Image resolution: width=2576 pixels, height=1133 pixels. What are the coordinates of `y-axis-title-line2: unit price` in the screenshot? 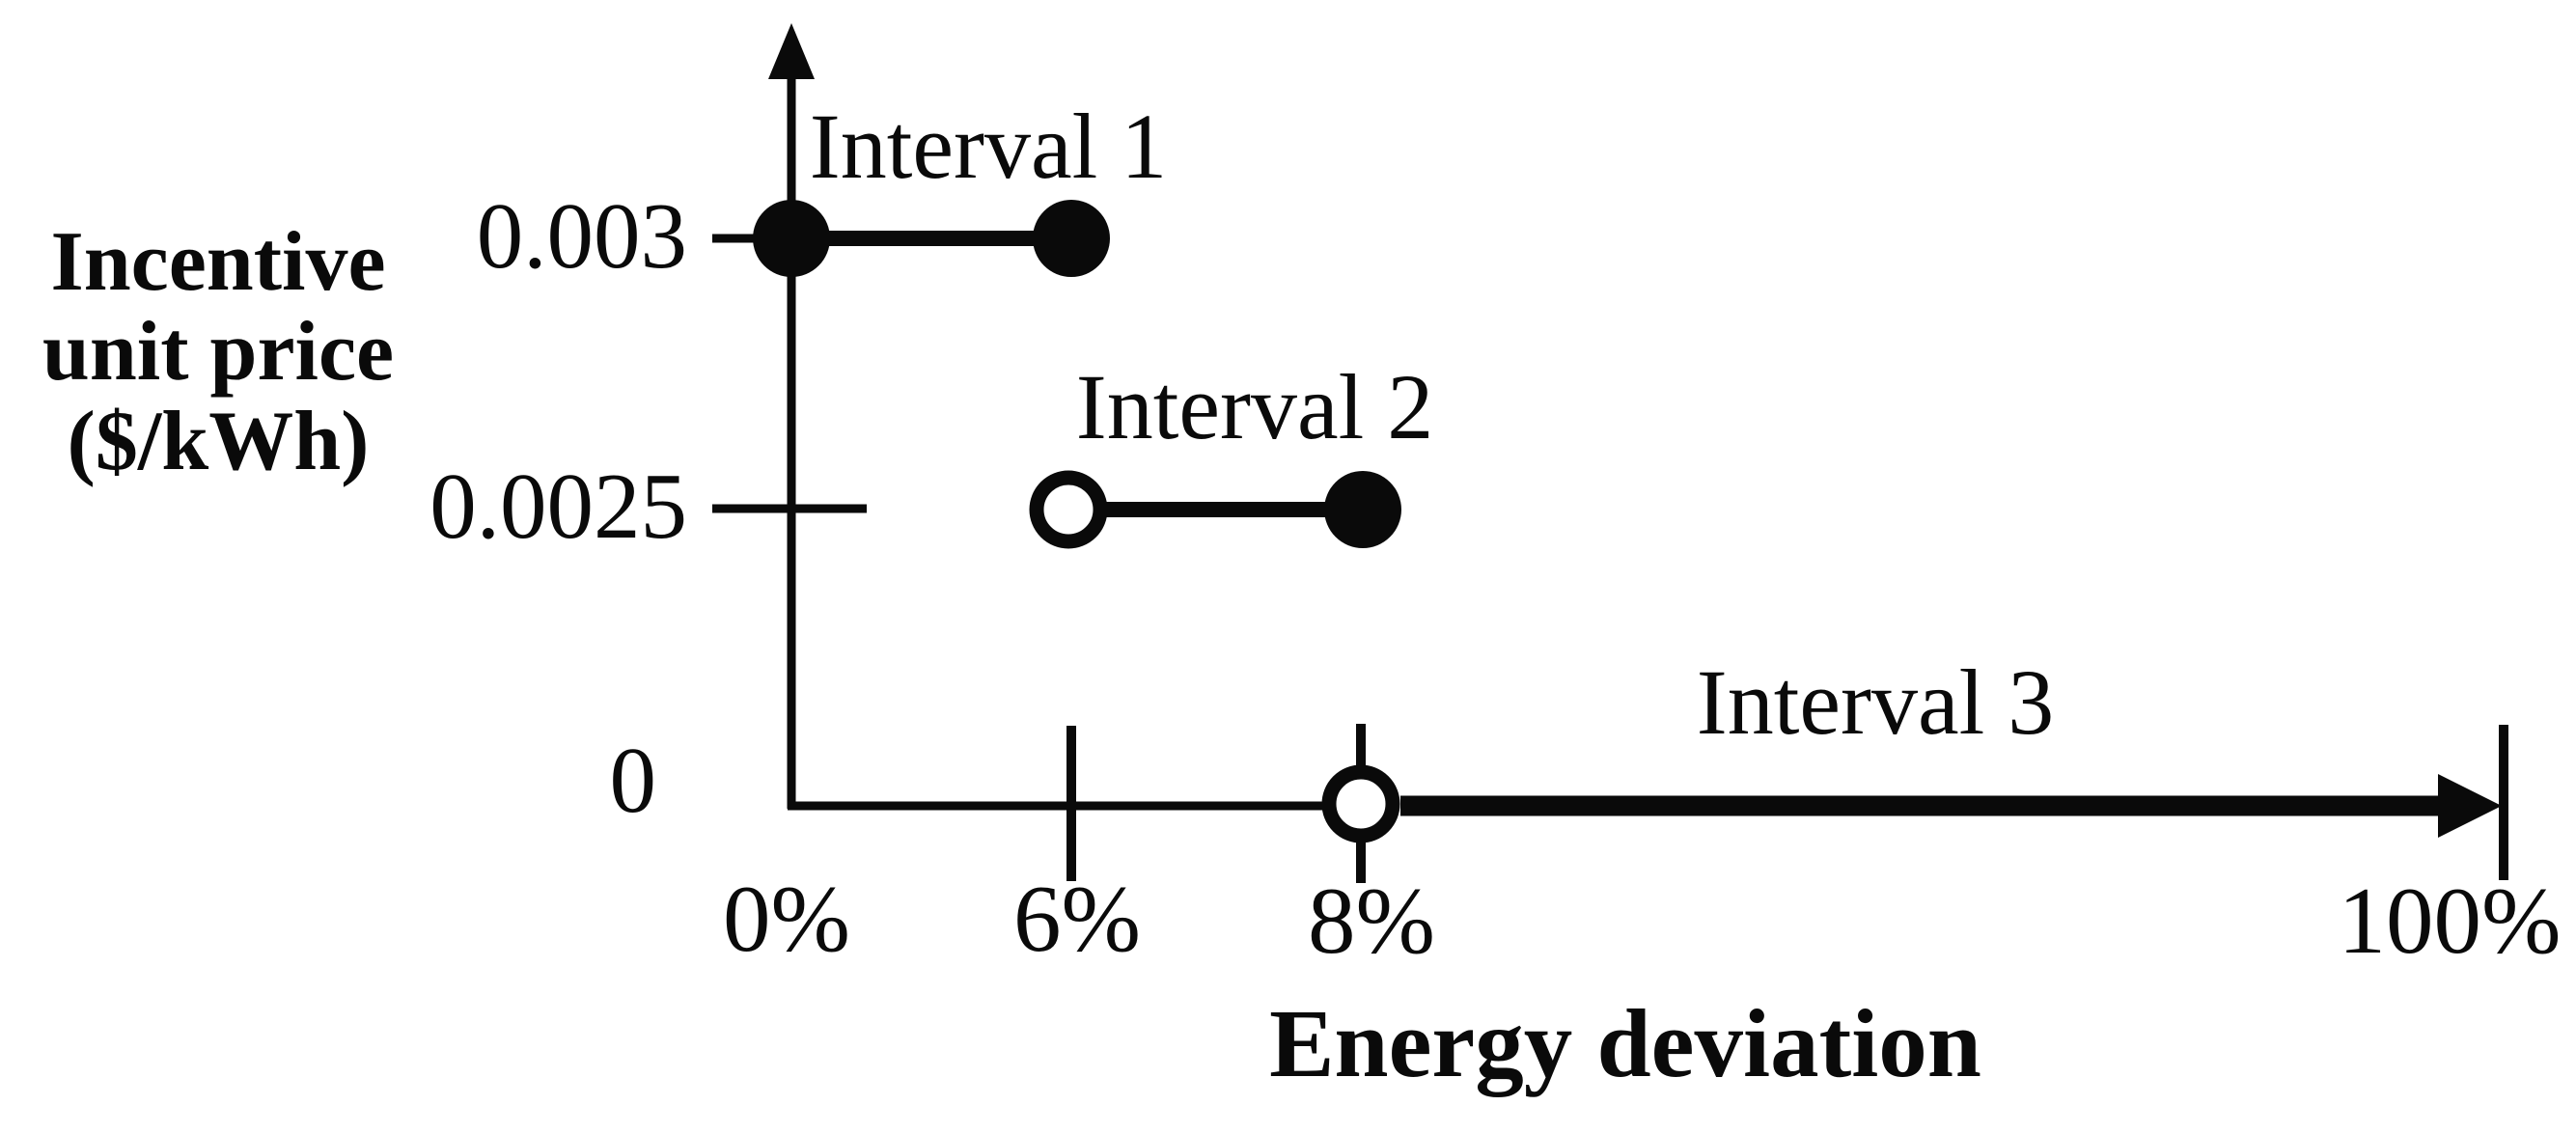 It's located at (218, 352).